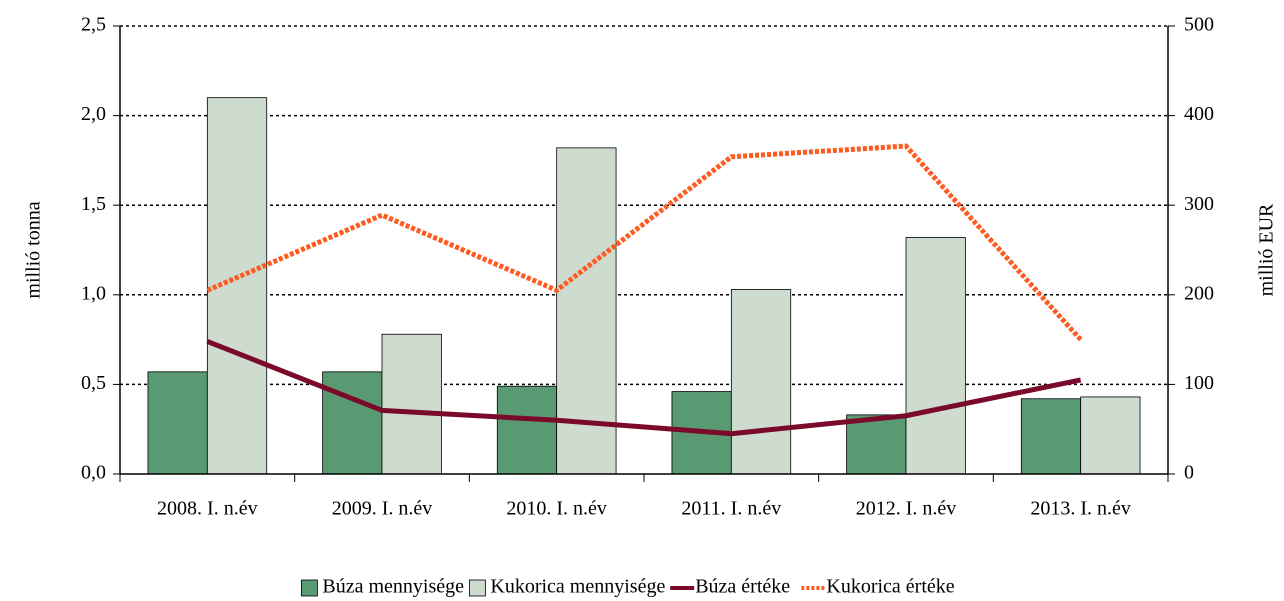 This screenshot has height=601, width=1284. I want to click on legend-label: Kukorica értéke, so click(890, 587).